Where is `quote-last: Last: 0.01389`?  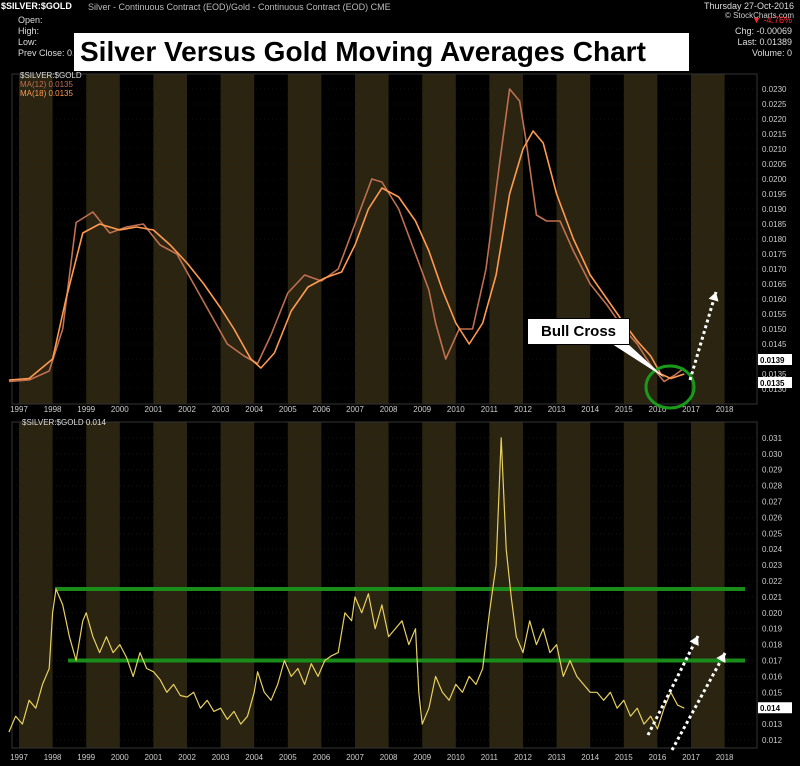 quote-last: Last: 0.01389 is located at coordinates (764, 42).